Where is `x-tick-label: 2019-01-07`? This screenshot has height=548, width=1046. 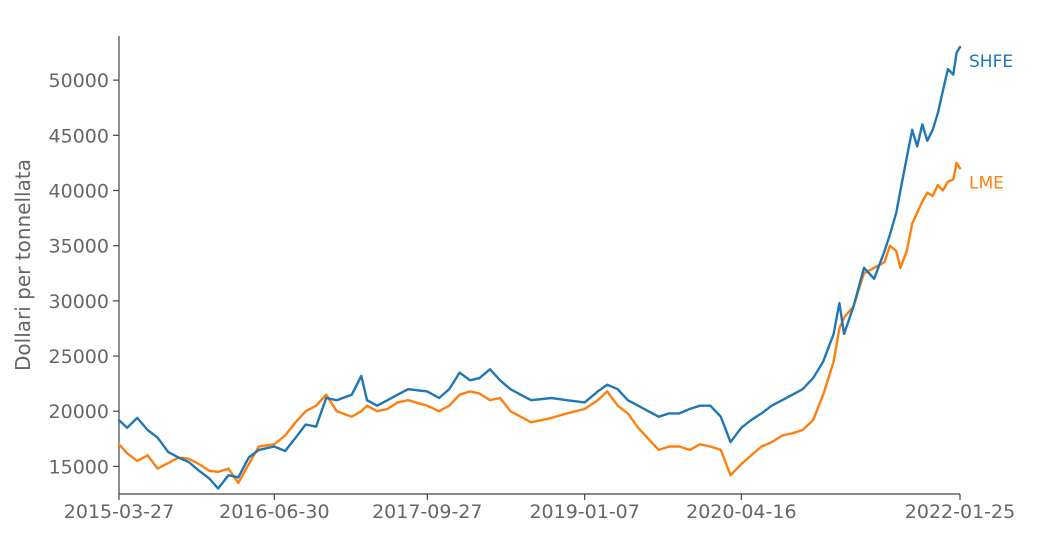 x-tick-label: 2019-01-07 is located at coordinates (584, 512).